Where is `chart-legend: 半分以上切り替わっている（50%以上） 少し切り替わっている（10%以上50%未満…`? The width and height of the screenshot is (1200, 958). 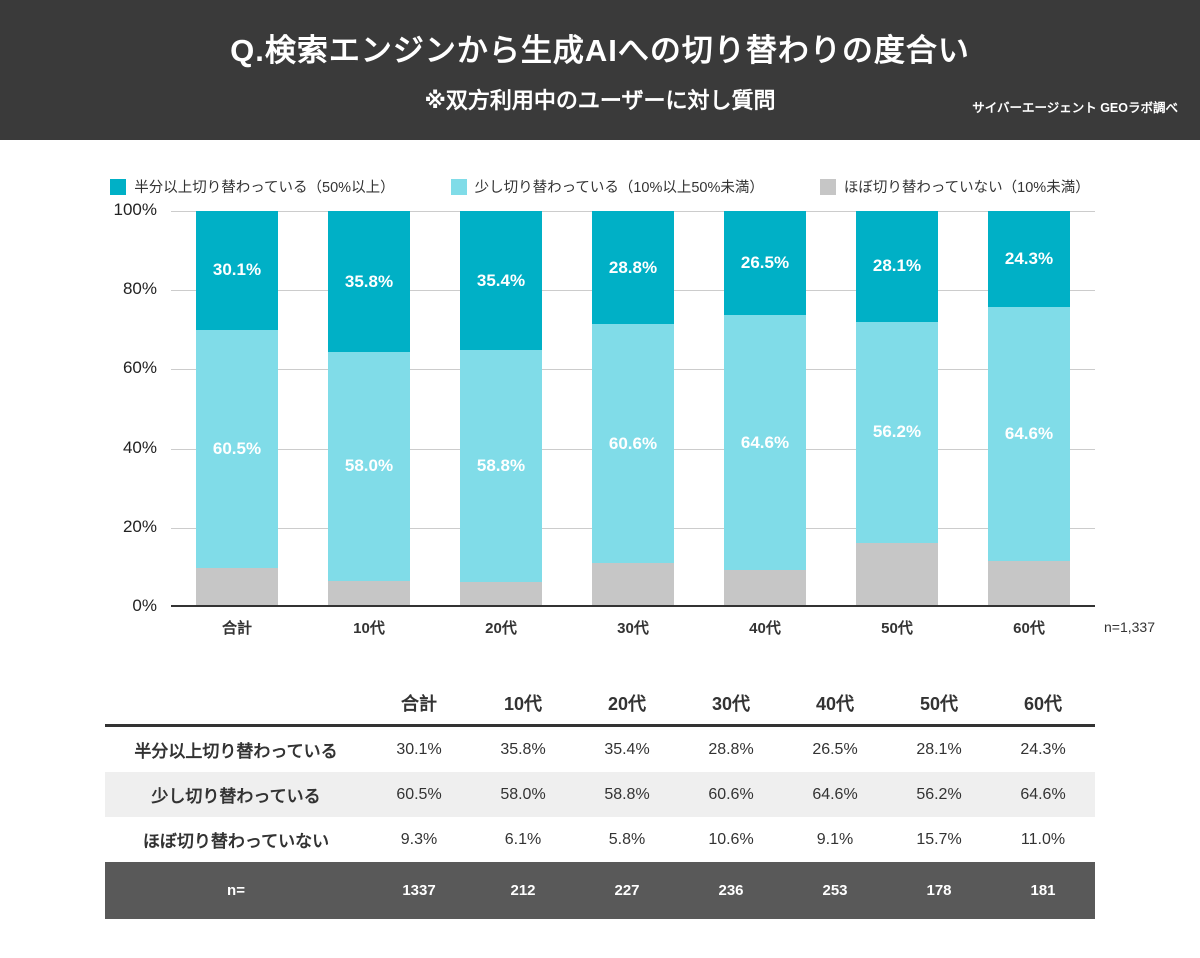 chart-legend: 半分以上切り替わっている（50%以上） 少し切り替わっている（10%以上50%未満… is located at coordinates (600, 186).